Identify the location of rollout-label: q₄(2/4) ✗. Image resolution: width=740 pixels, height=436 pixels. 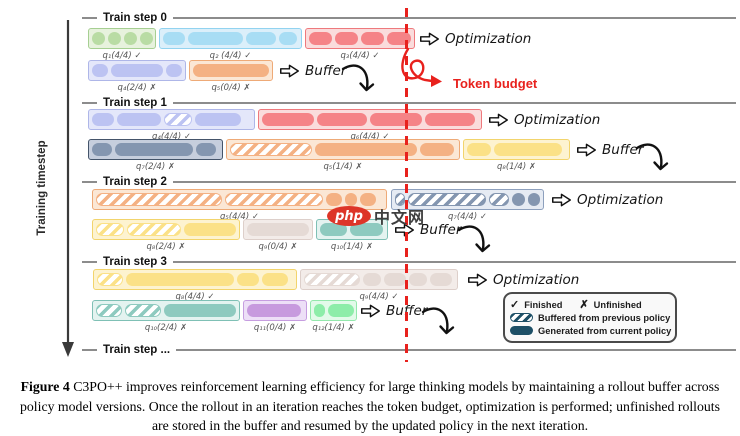
(137, 88).